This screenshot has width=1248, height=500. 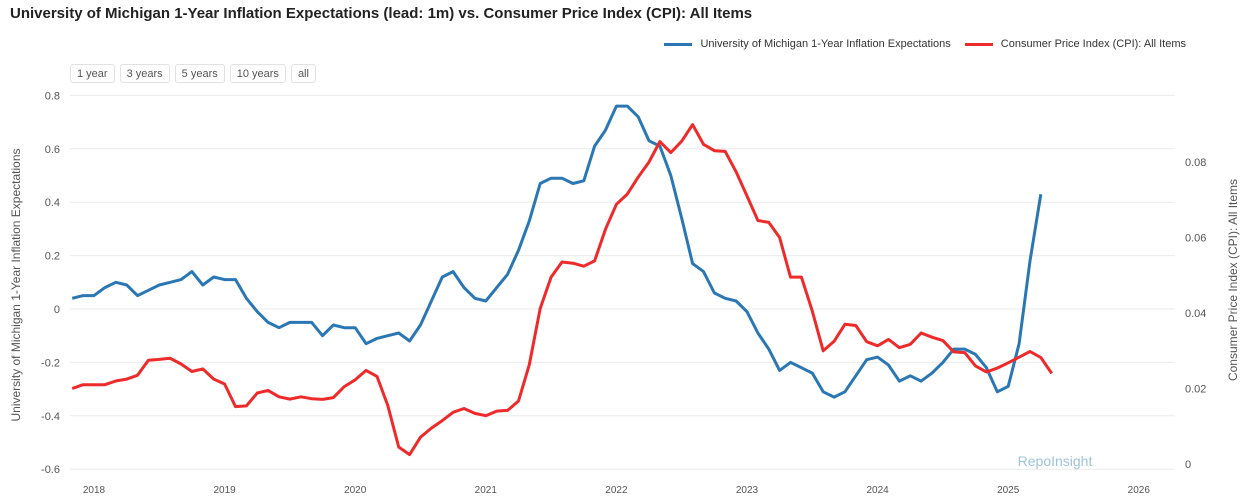 What do you see at coordinates (50, 470) in the screenshot?
I see `y-left-tick-label: -0.6` at bounding box center [50, 470].